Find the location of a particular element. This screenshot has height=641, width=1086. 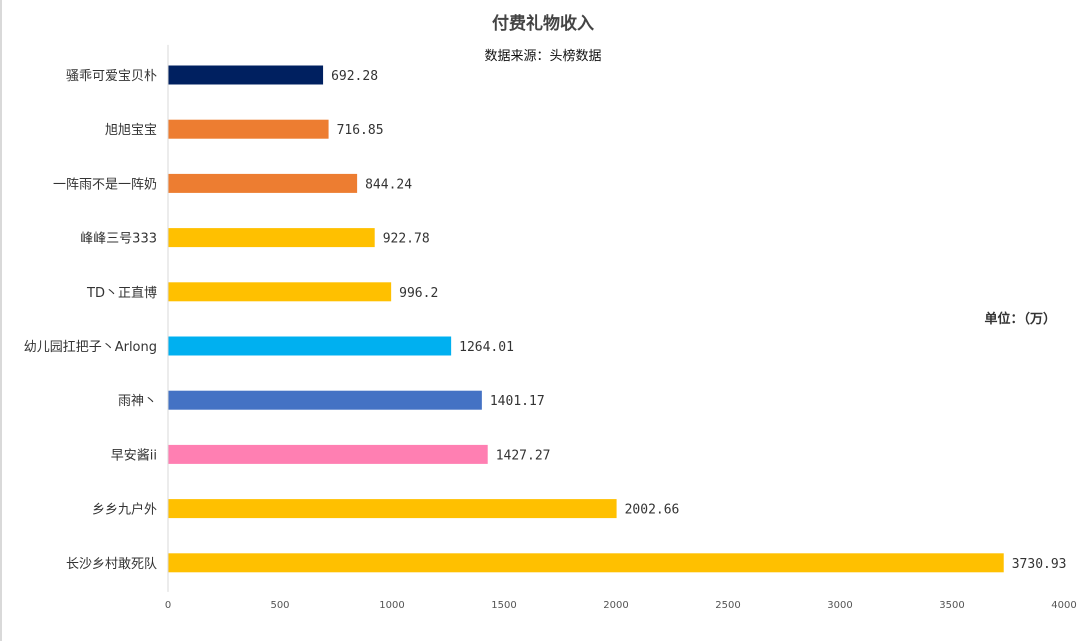

data-label: 996.2 is located at coordinates (418, 293).